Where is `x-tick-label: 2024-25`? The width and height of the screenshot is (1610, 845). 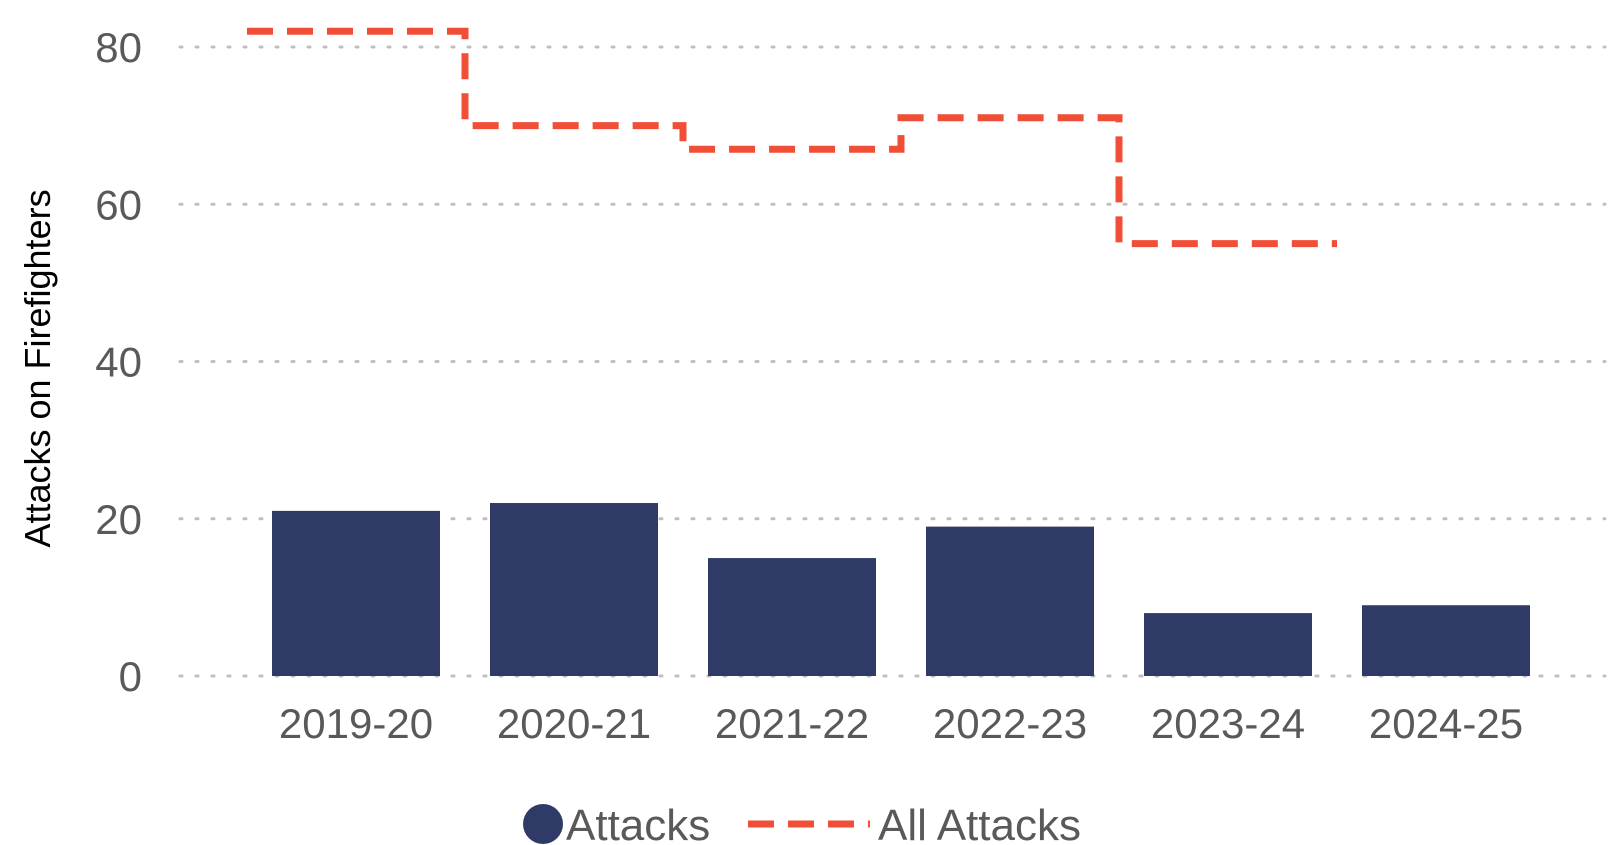 x-tick-label: 2024-25 is located at coordinates (1446, 723).